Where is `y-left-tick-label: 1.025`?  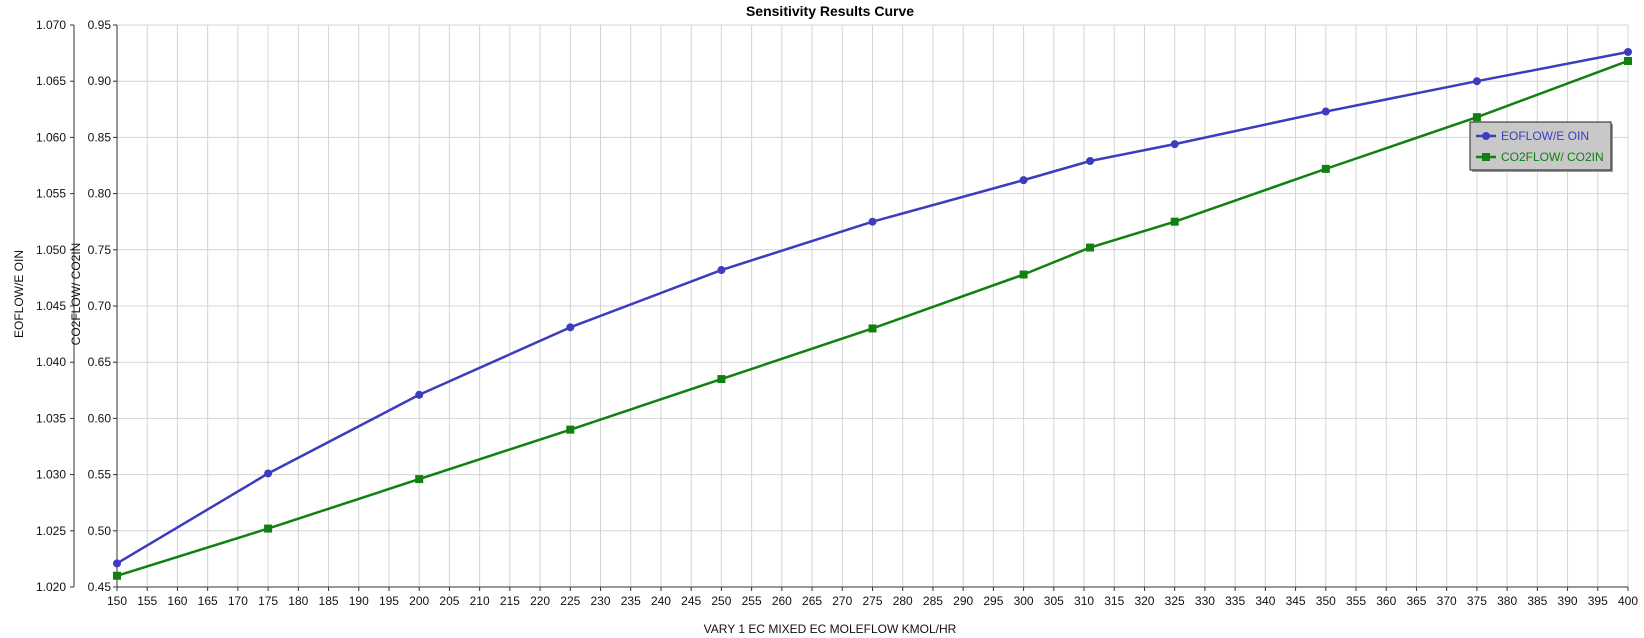
y-left-tick-label: 1.025 is located at coordinates (51, 531).